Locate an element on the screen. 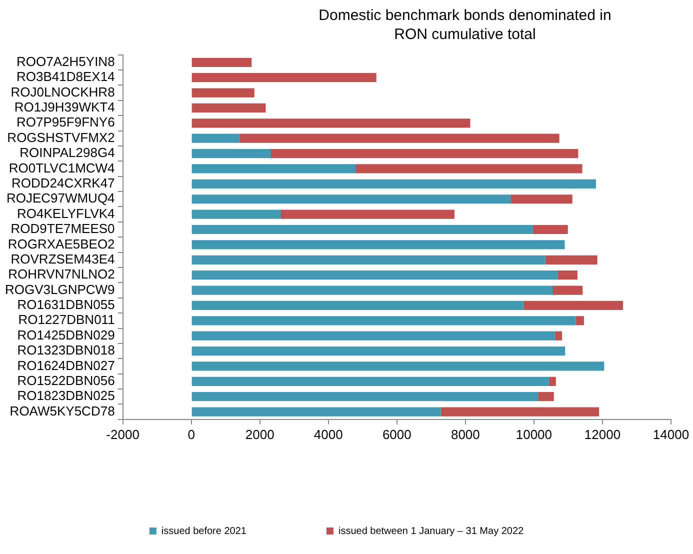 The width and height of the screenshot is (693, 554). y-tick-label: ROO7A2H5YIN8 is located at coordinates (65, 61).